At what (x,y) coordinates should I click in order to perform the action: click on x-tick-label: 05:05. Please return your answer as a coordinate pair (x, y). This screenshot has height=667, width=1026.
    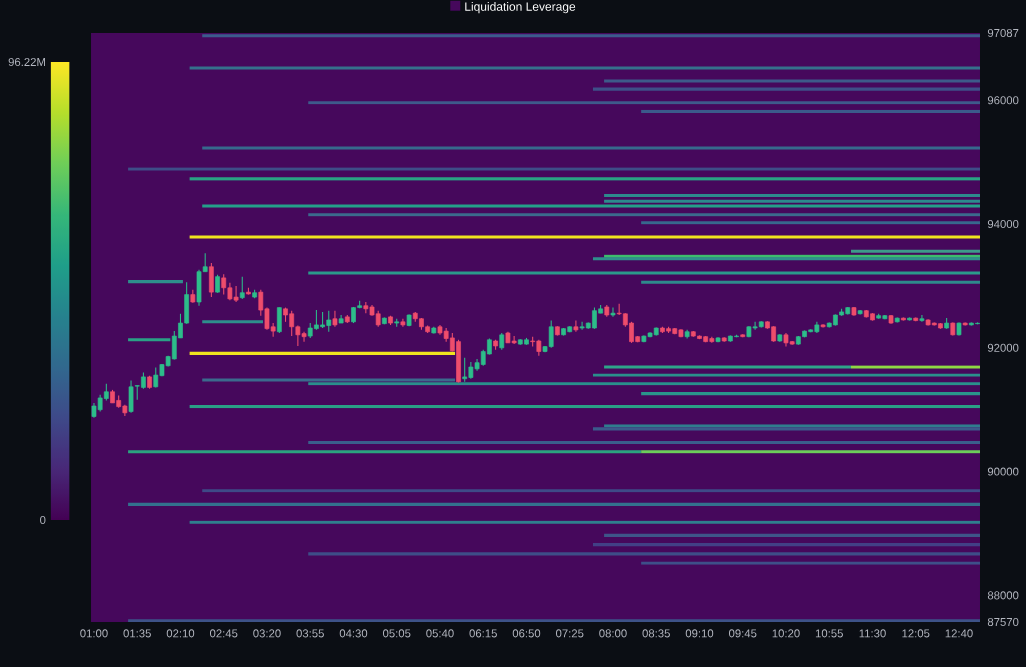
    Looking at the image, I should click on (396, 633).